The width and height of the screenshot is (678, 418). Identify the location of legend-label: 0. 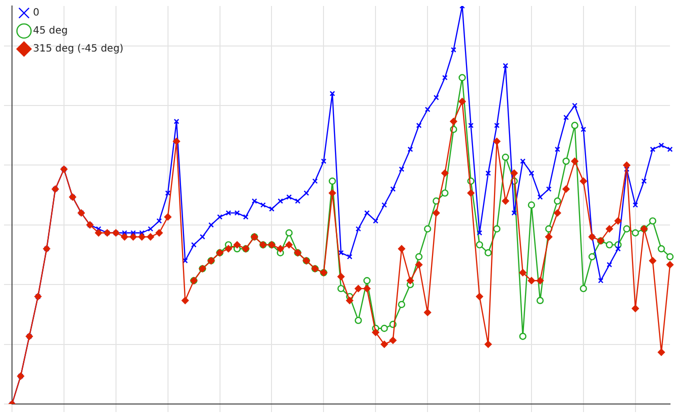
(36, 13).